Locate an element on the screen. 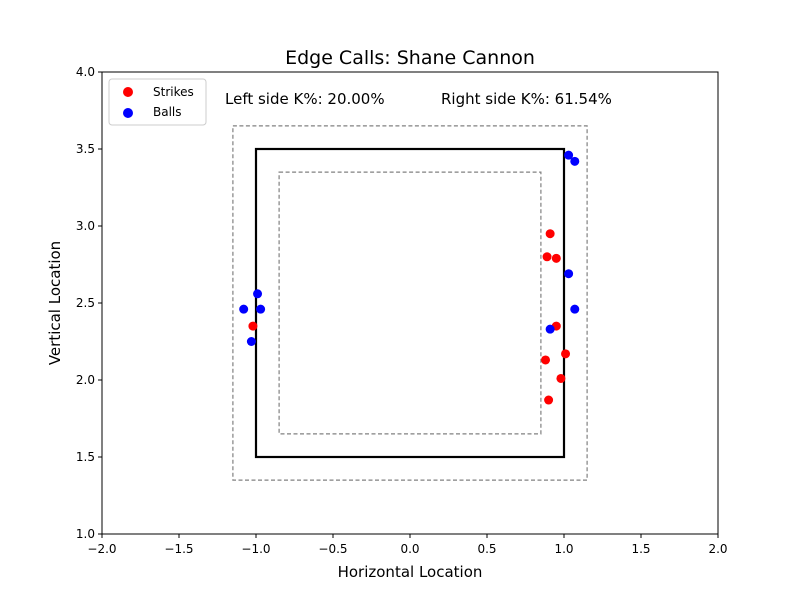 The image size is (800, 600). x-tick-label: −0.5 is located at coordinates (332, 549).